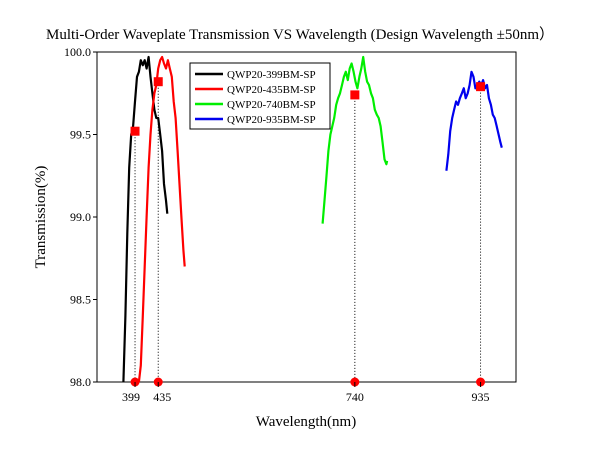  Describe the element at coordinates (271, 120) in the screenshot. I see `legend-label-qwp20-935bm-sp: QWP20-935BM-SP` at that location.